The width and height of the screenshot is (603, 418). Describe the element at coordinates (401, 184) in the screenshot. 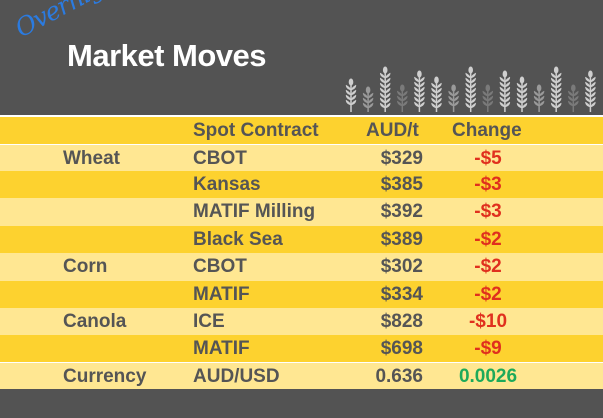

I see `row-price: $385` at that location.